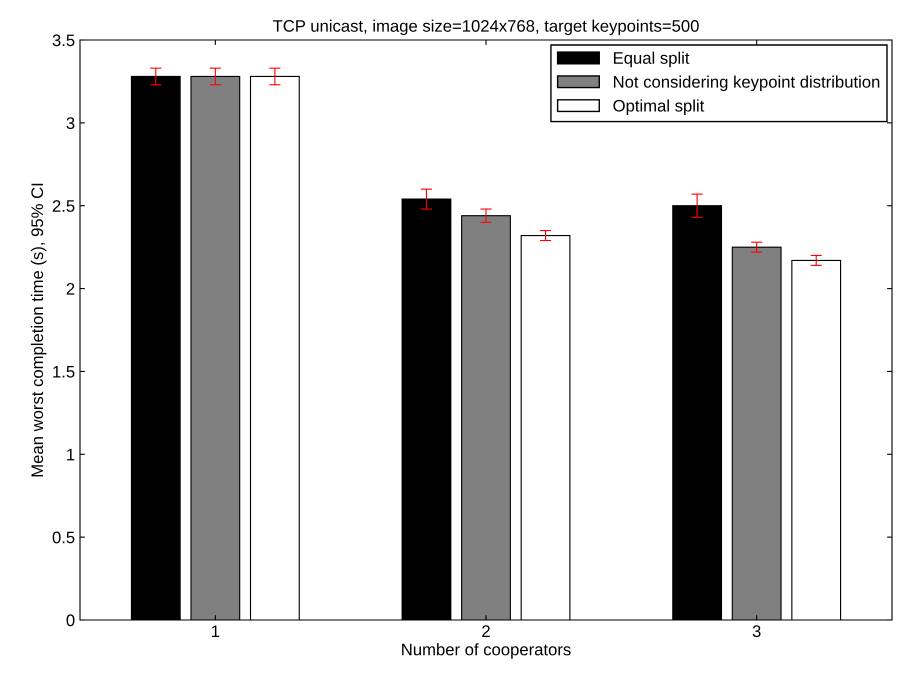  Describe the element at coordinates (486, 631) in the screenshot. I see `x-tick-label: 2` at that location.